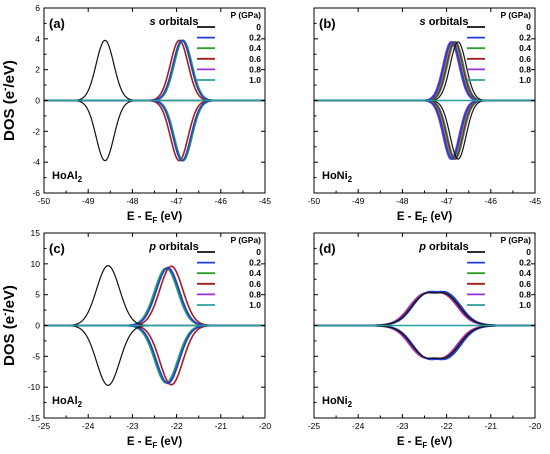 This screenshot has width=550, height=454. I want to click on compound-label: HoAl2, so click(67, 177).